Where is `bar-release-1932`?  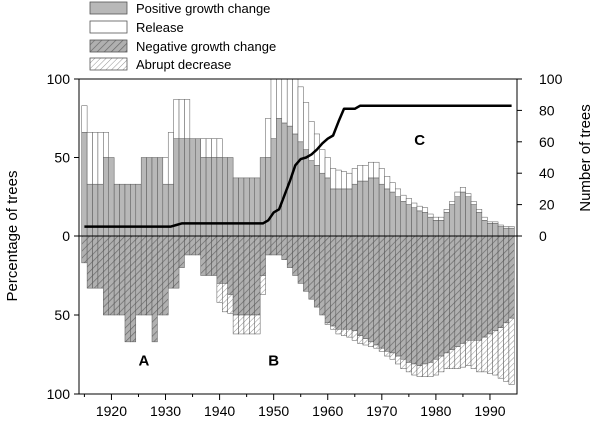
bar-release-1932 is located at coordinates (176, 119).